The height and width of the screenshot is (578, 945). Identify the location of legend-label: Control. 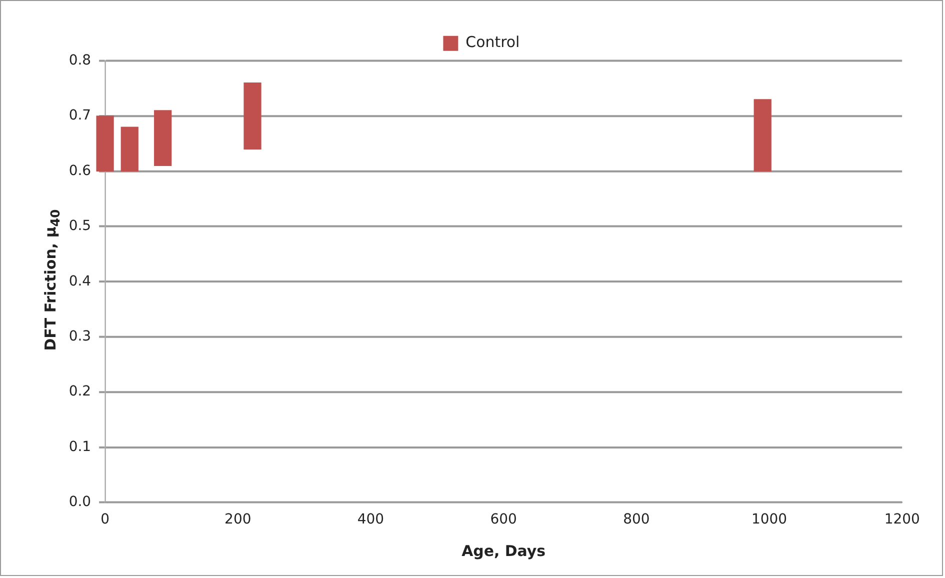
(493, 42).